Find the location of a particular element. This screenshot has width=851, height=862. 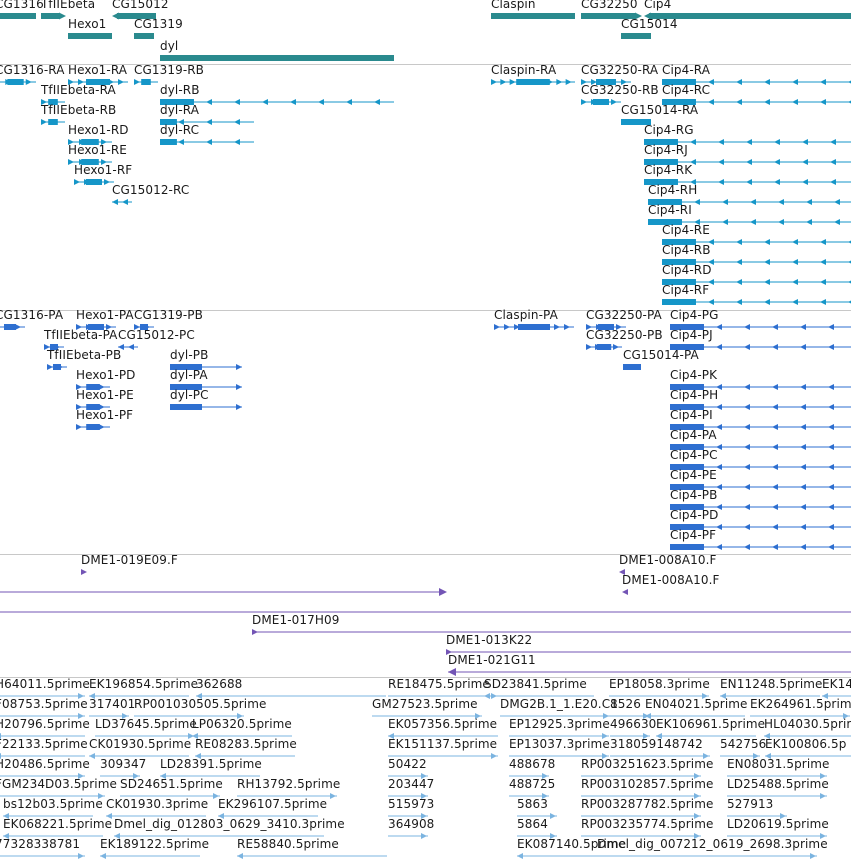

feature-est: H64011.5prime is located at coordinates (45, 689).